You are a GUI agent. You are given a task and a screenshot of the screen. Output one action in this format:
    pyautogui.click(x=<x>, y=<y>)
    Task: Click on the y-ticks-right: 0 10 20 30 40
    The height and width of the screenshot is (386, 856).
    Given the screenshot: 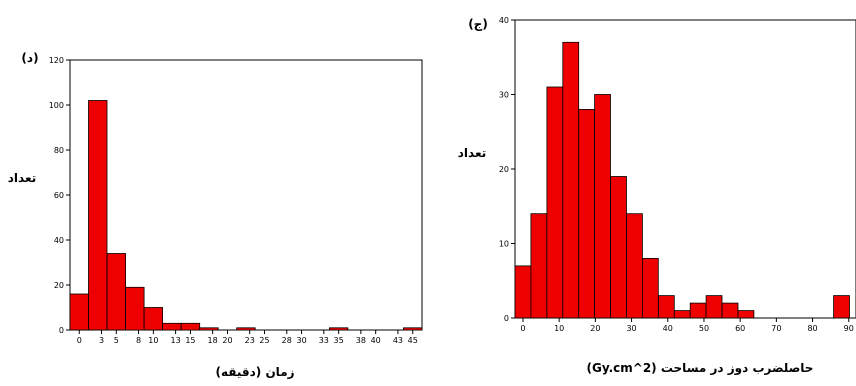 What is the action you would take?
    pyautogui.click(x=507, y=169)
    